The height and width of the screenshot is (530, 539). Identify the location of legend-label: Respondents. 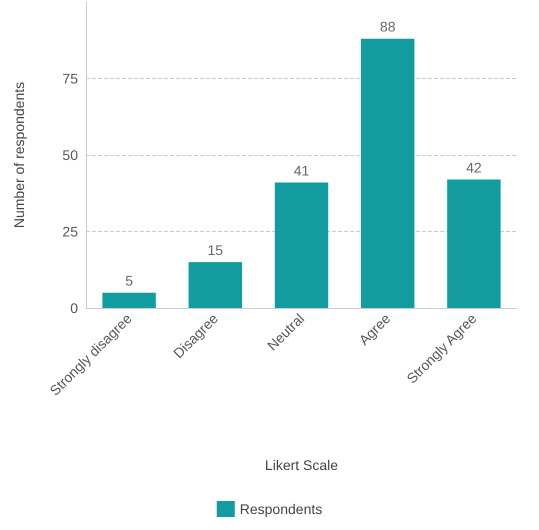
(281, 509).